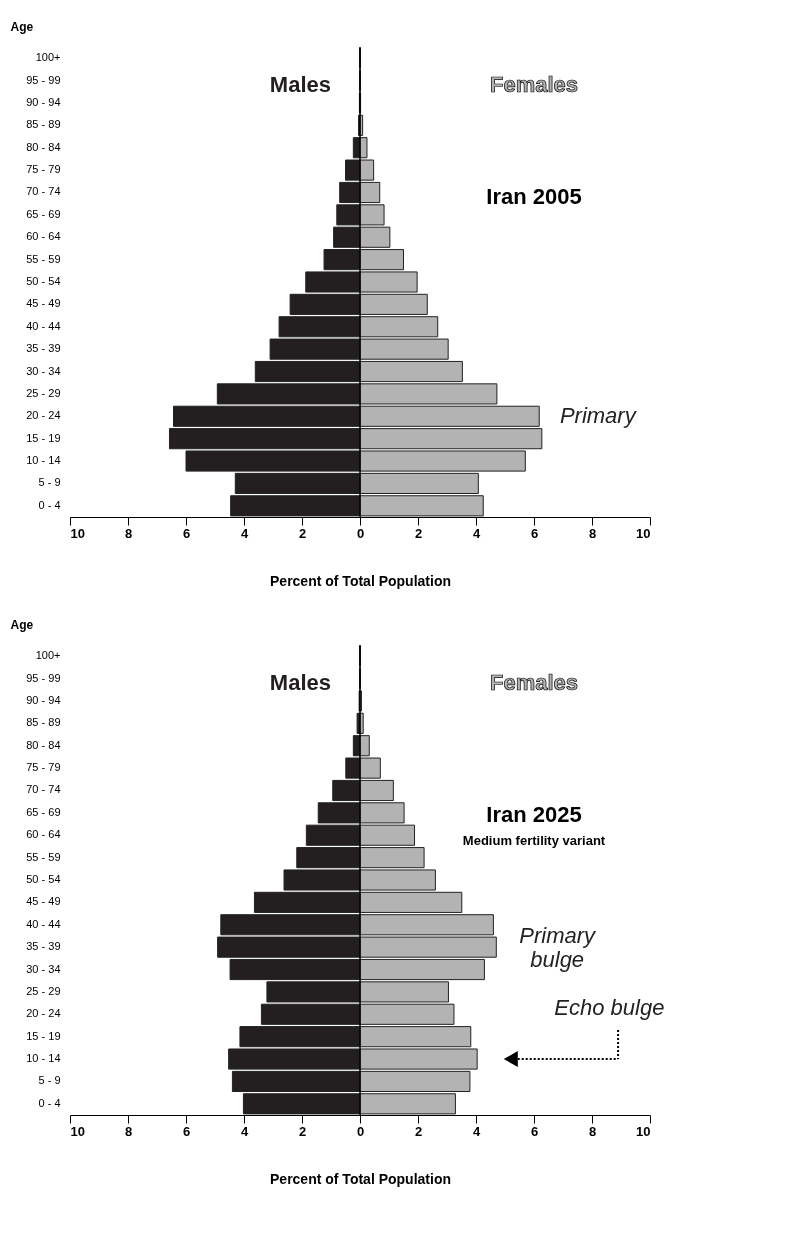  What do you see at coordinates (609, 1007) in the screenshot?
I see `annotation: Echo bulge` at bounding box center [609, 1007].